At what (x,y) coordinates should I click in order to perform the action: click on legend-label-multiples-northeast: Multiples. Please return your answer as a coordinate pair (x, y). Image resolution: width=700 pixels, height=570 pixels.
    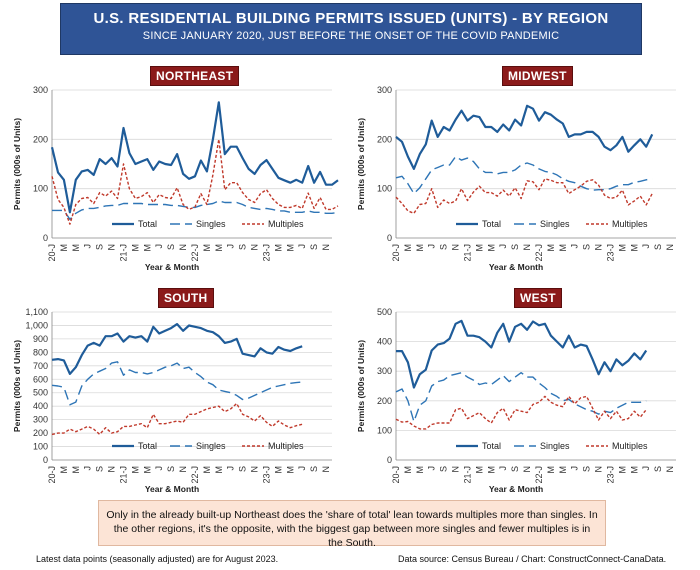
    Looking at the image, I should click on (286, 224).